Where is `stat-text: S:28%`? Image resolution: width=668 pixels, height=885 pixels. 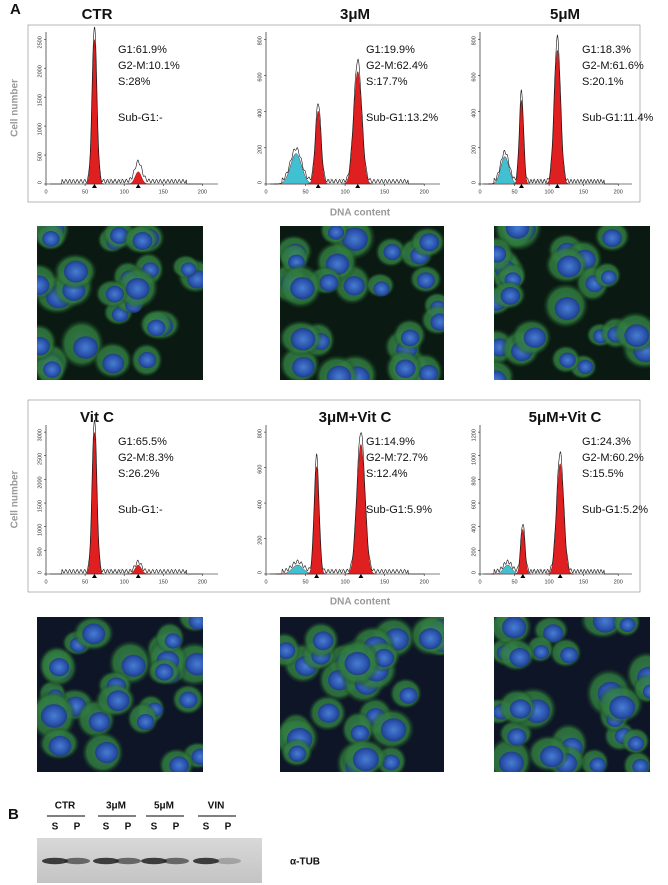
stat-text: S:28% is located at coordinates (134, 82).